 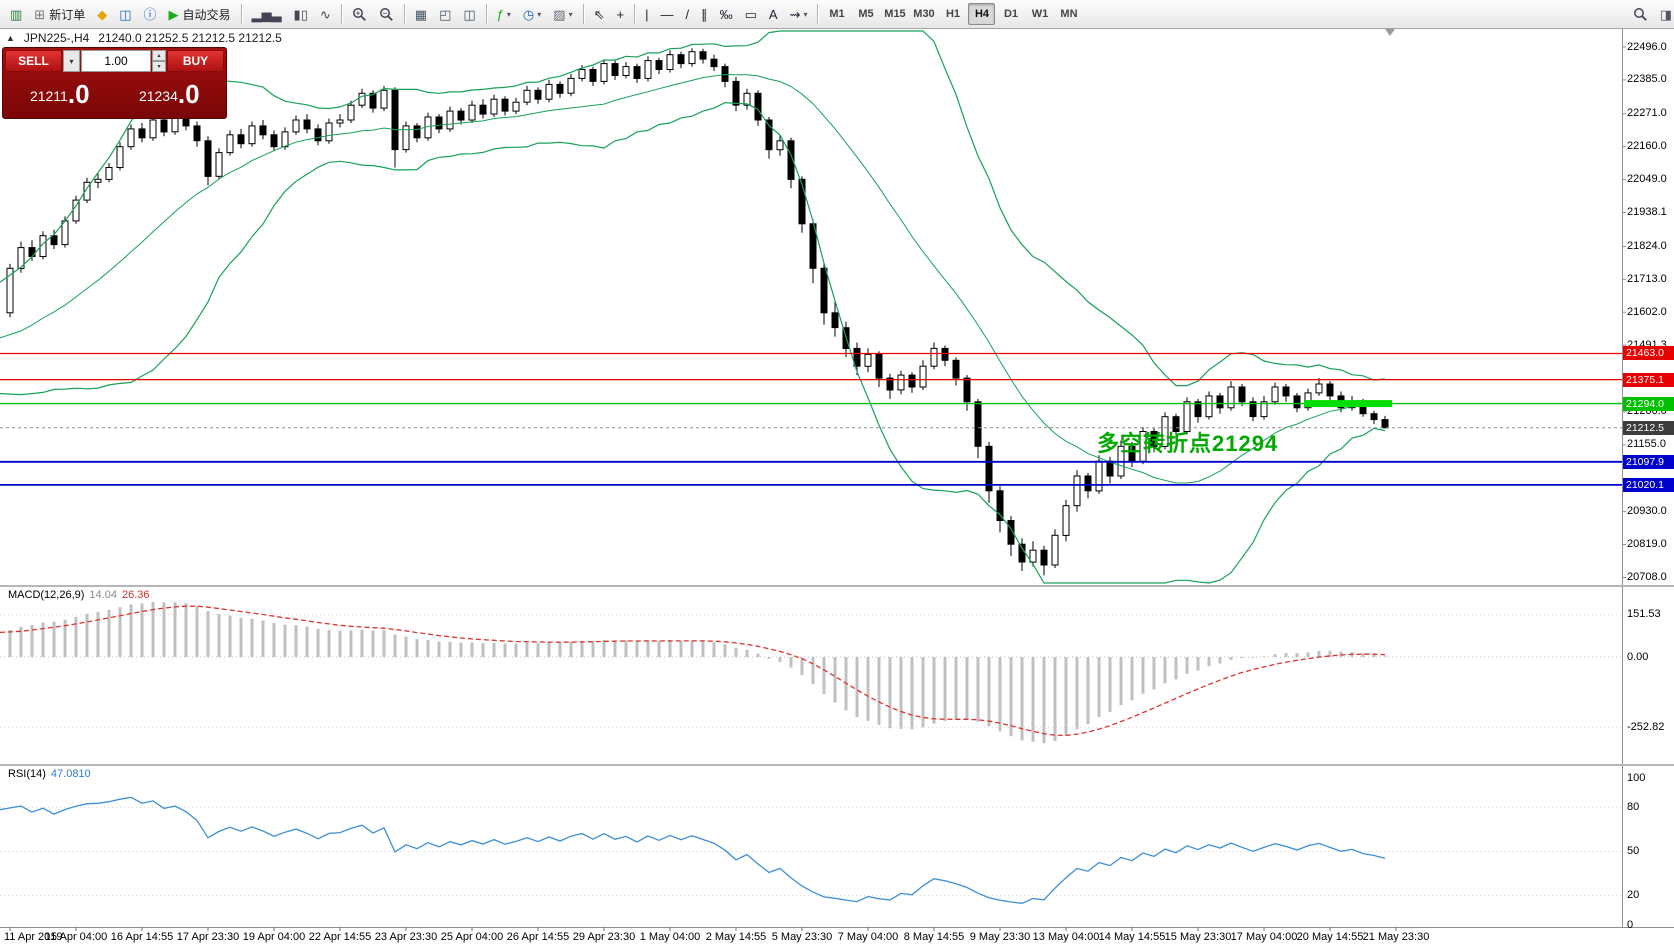 I want to click on arrow-tools-icon-glyph: ⇝, so click(x=795, y=14).